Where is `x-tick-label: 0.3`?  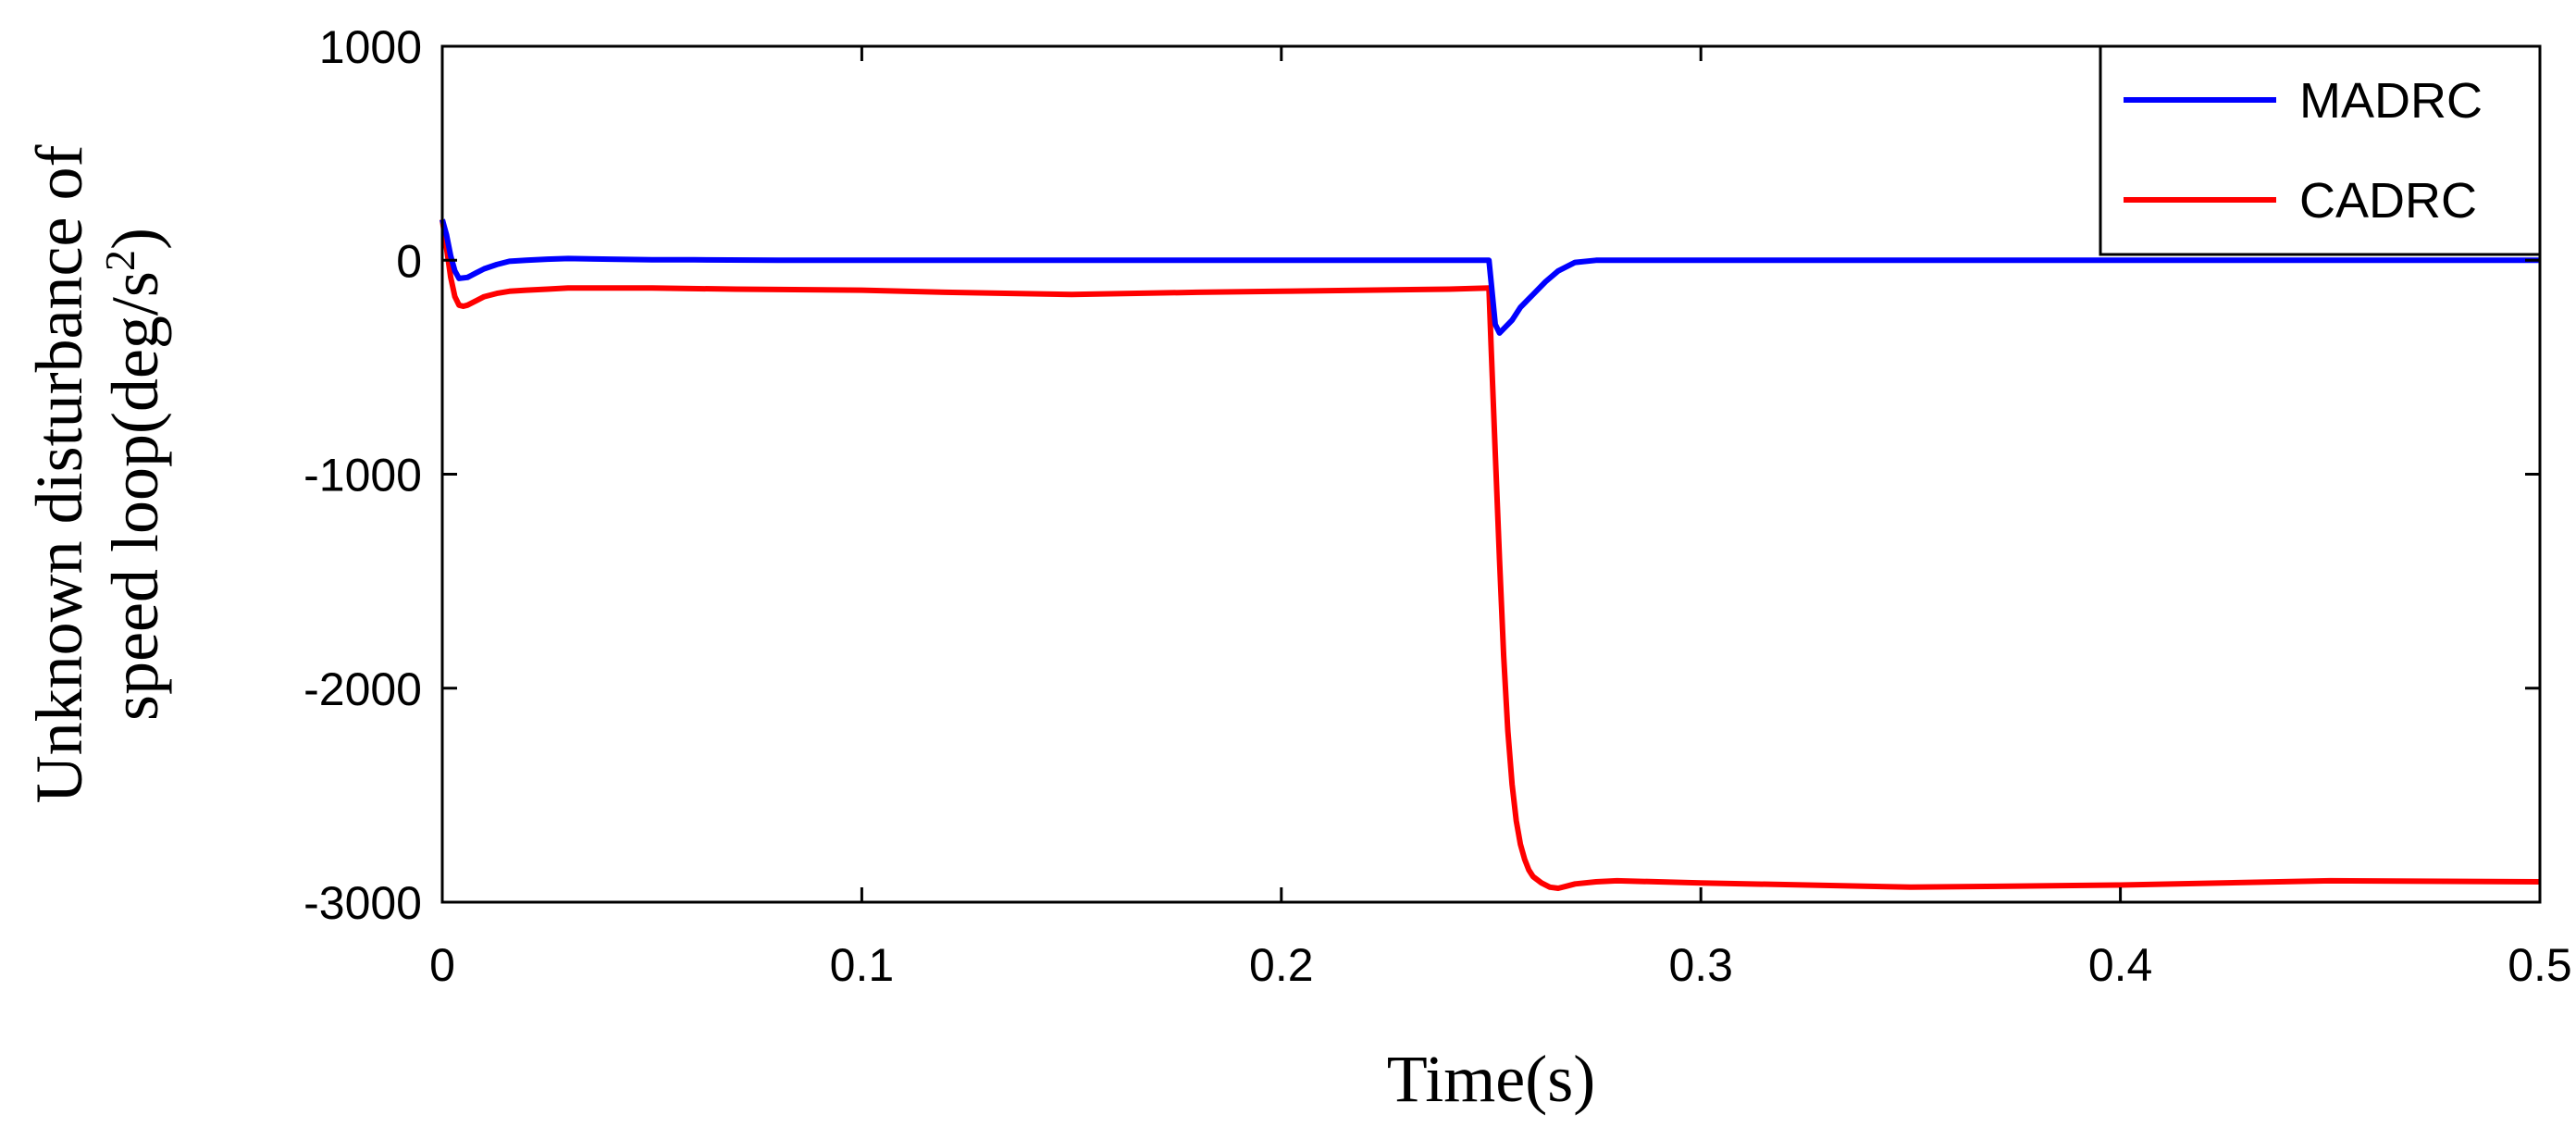
x-tick-label: 0.3 is located at coordinates (1701, 965).